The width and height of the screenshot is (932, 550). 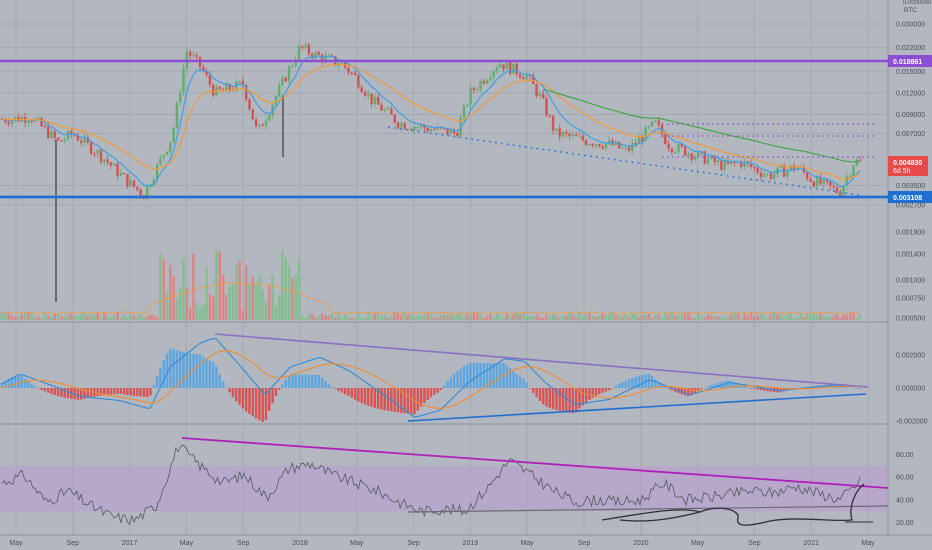 I want to click on time-tick-label: 2021, so click(x=811, y=543).